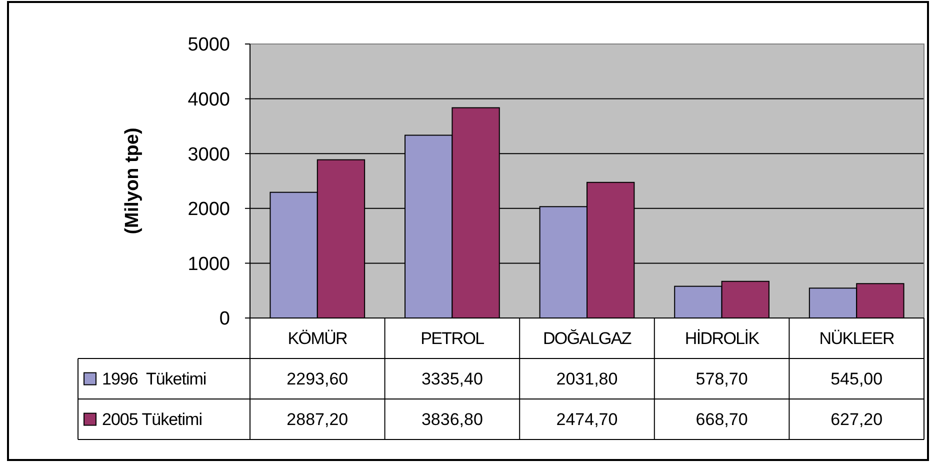  What do you see at coordinates (154, 379) in the screenshot?
I see `legend-label: 1996 Tüketimi` at bounding box center [154, 379].